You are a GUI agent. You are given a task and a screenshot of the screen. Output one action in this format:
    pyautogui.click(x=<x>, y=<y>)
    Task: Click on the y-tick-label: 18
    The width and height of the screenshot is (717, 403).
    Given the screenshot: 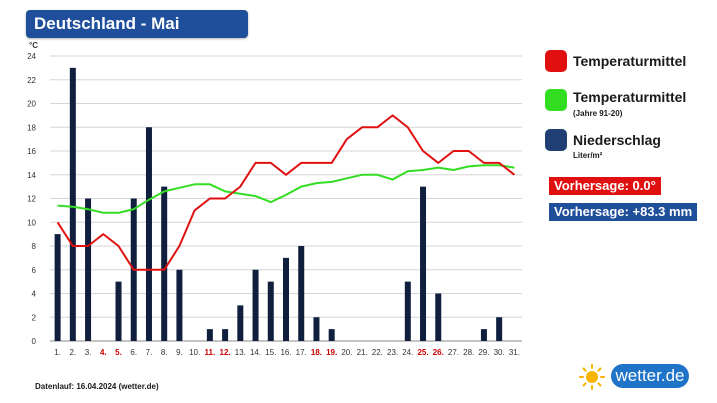 What is the action you would take?
    pyautogui.click(x=31, y=127)
    